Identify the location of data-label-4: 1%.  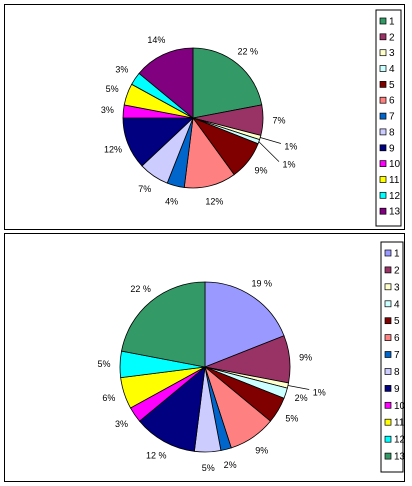
(288, 165).